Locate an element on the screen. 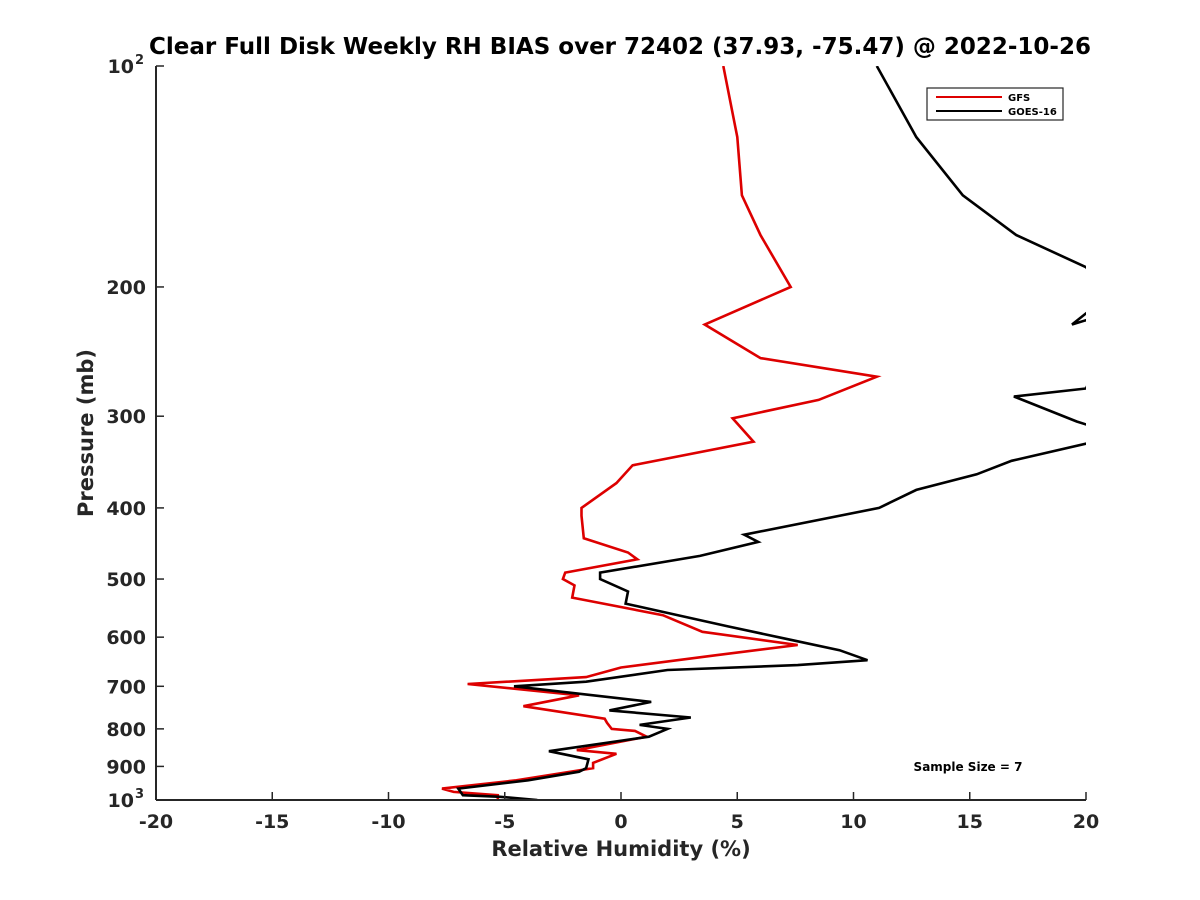  y-tick-label: 800 is located at coordinates (126, 730).